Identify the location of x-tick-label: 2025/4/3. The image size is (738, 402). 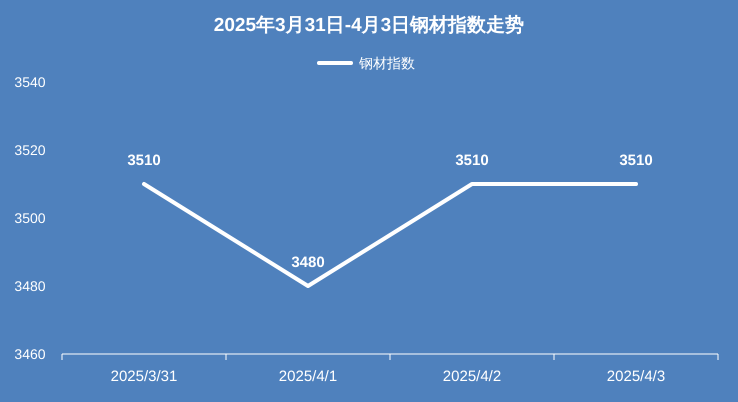
(636, 376).